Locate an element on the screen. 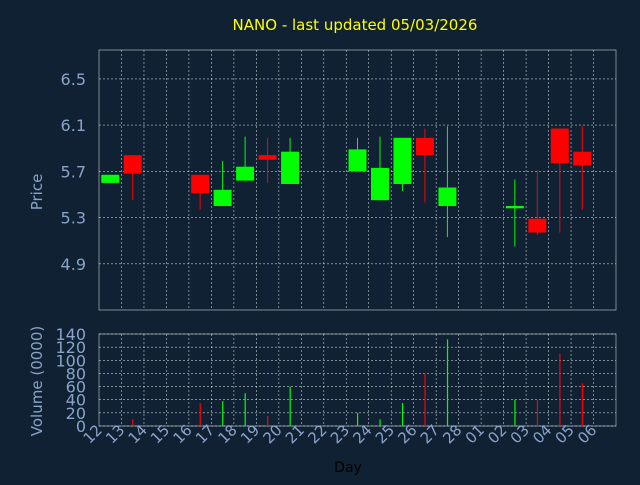 The image size is (640, 485). volume-tick-label: 0 is located at coordinates (81, 426).